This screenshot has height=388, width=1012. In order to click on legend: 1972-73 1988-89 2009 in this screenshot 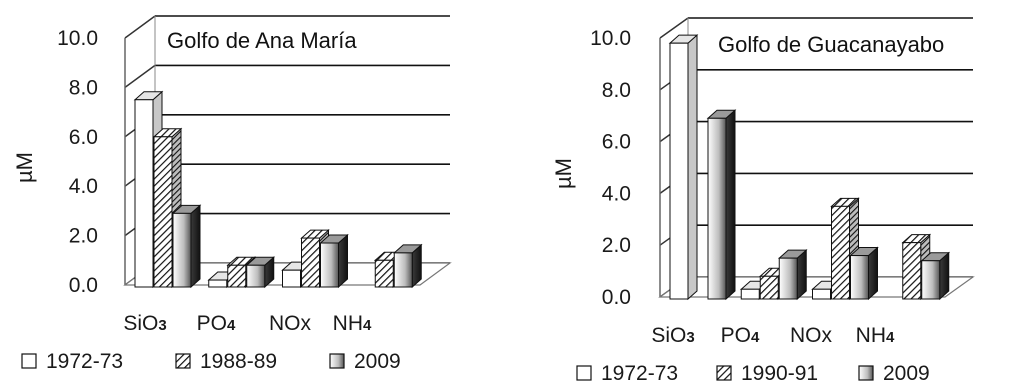, I will do `click(211, 361)`.